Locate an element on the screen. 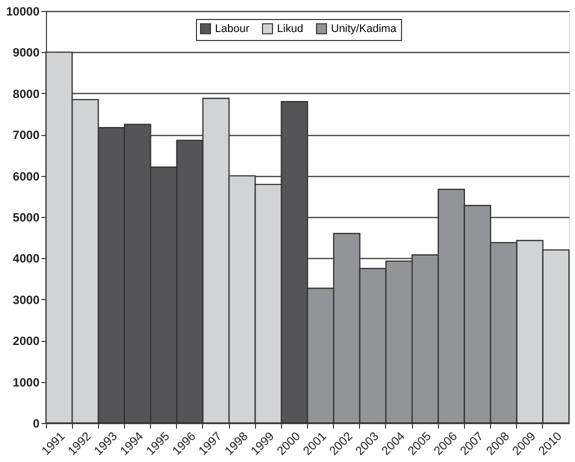 The height and width of the screenshot is (462, 575). y-tick-label: 10000 is located at coordinates (23, 11).